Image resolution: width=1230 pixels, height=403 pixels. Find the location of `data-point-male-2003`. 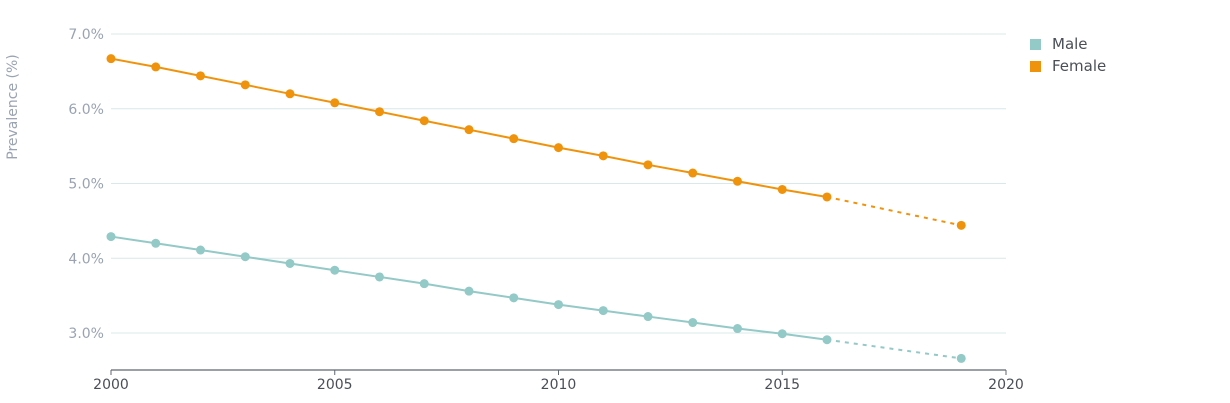

data-point-male-2003 is located at coordinates (245, 257).